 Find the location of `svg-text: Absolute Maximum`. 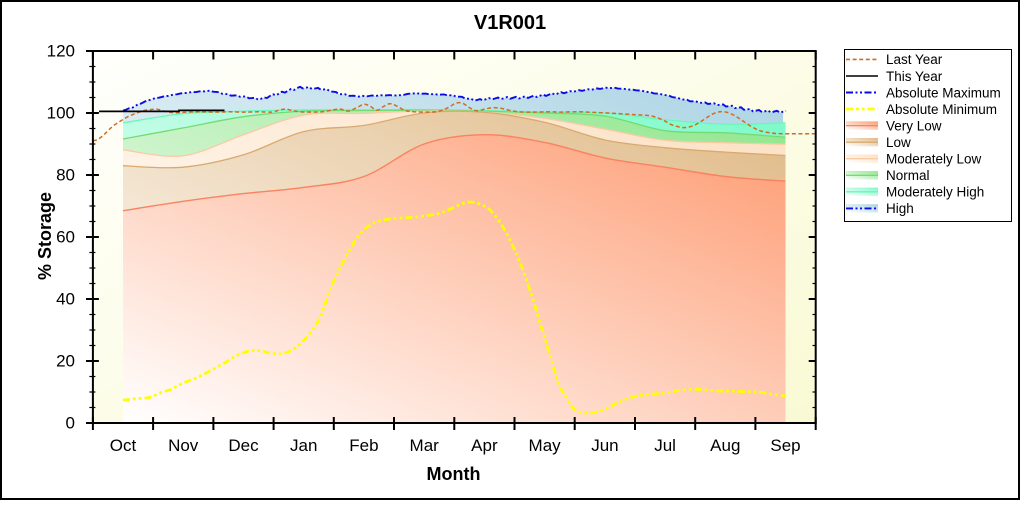

svg-text: Absolute Maximum is located at coordinates (943, 92).